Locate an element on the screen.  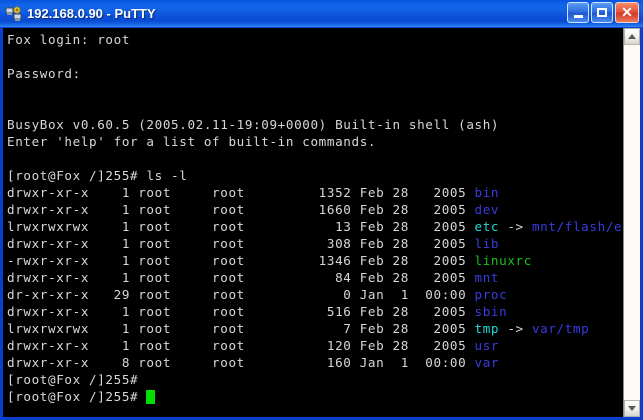
terminal-line-prompt-idle: [root@Fox /]255# is located at coordinates (77, 379).